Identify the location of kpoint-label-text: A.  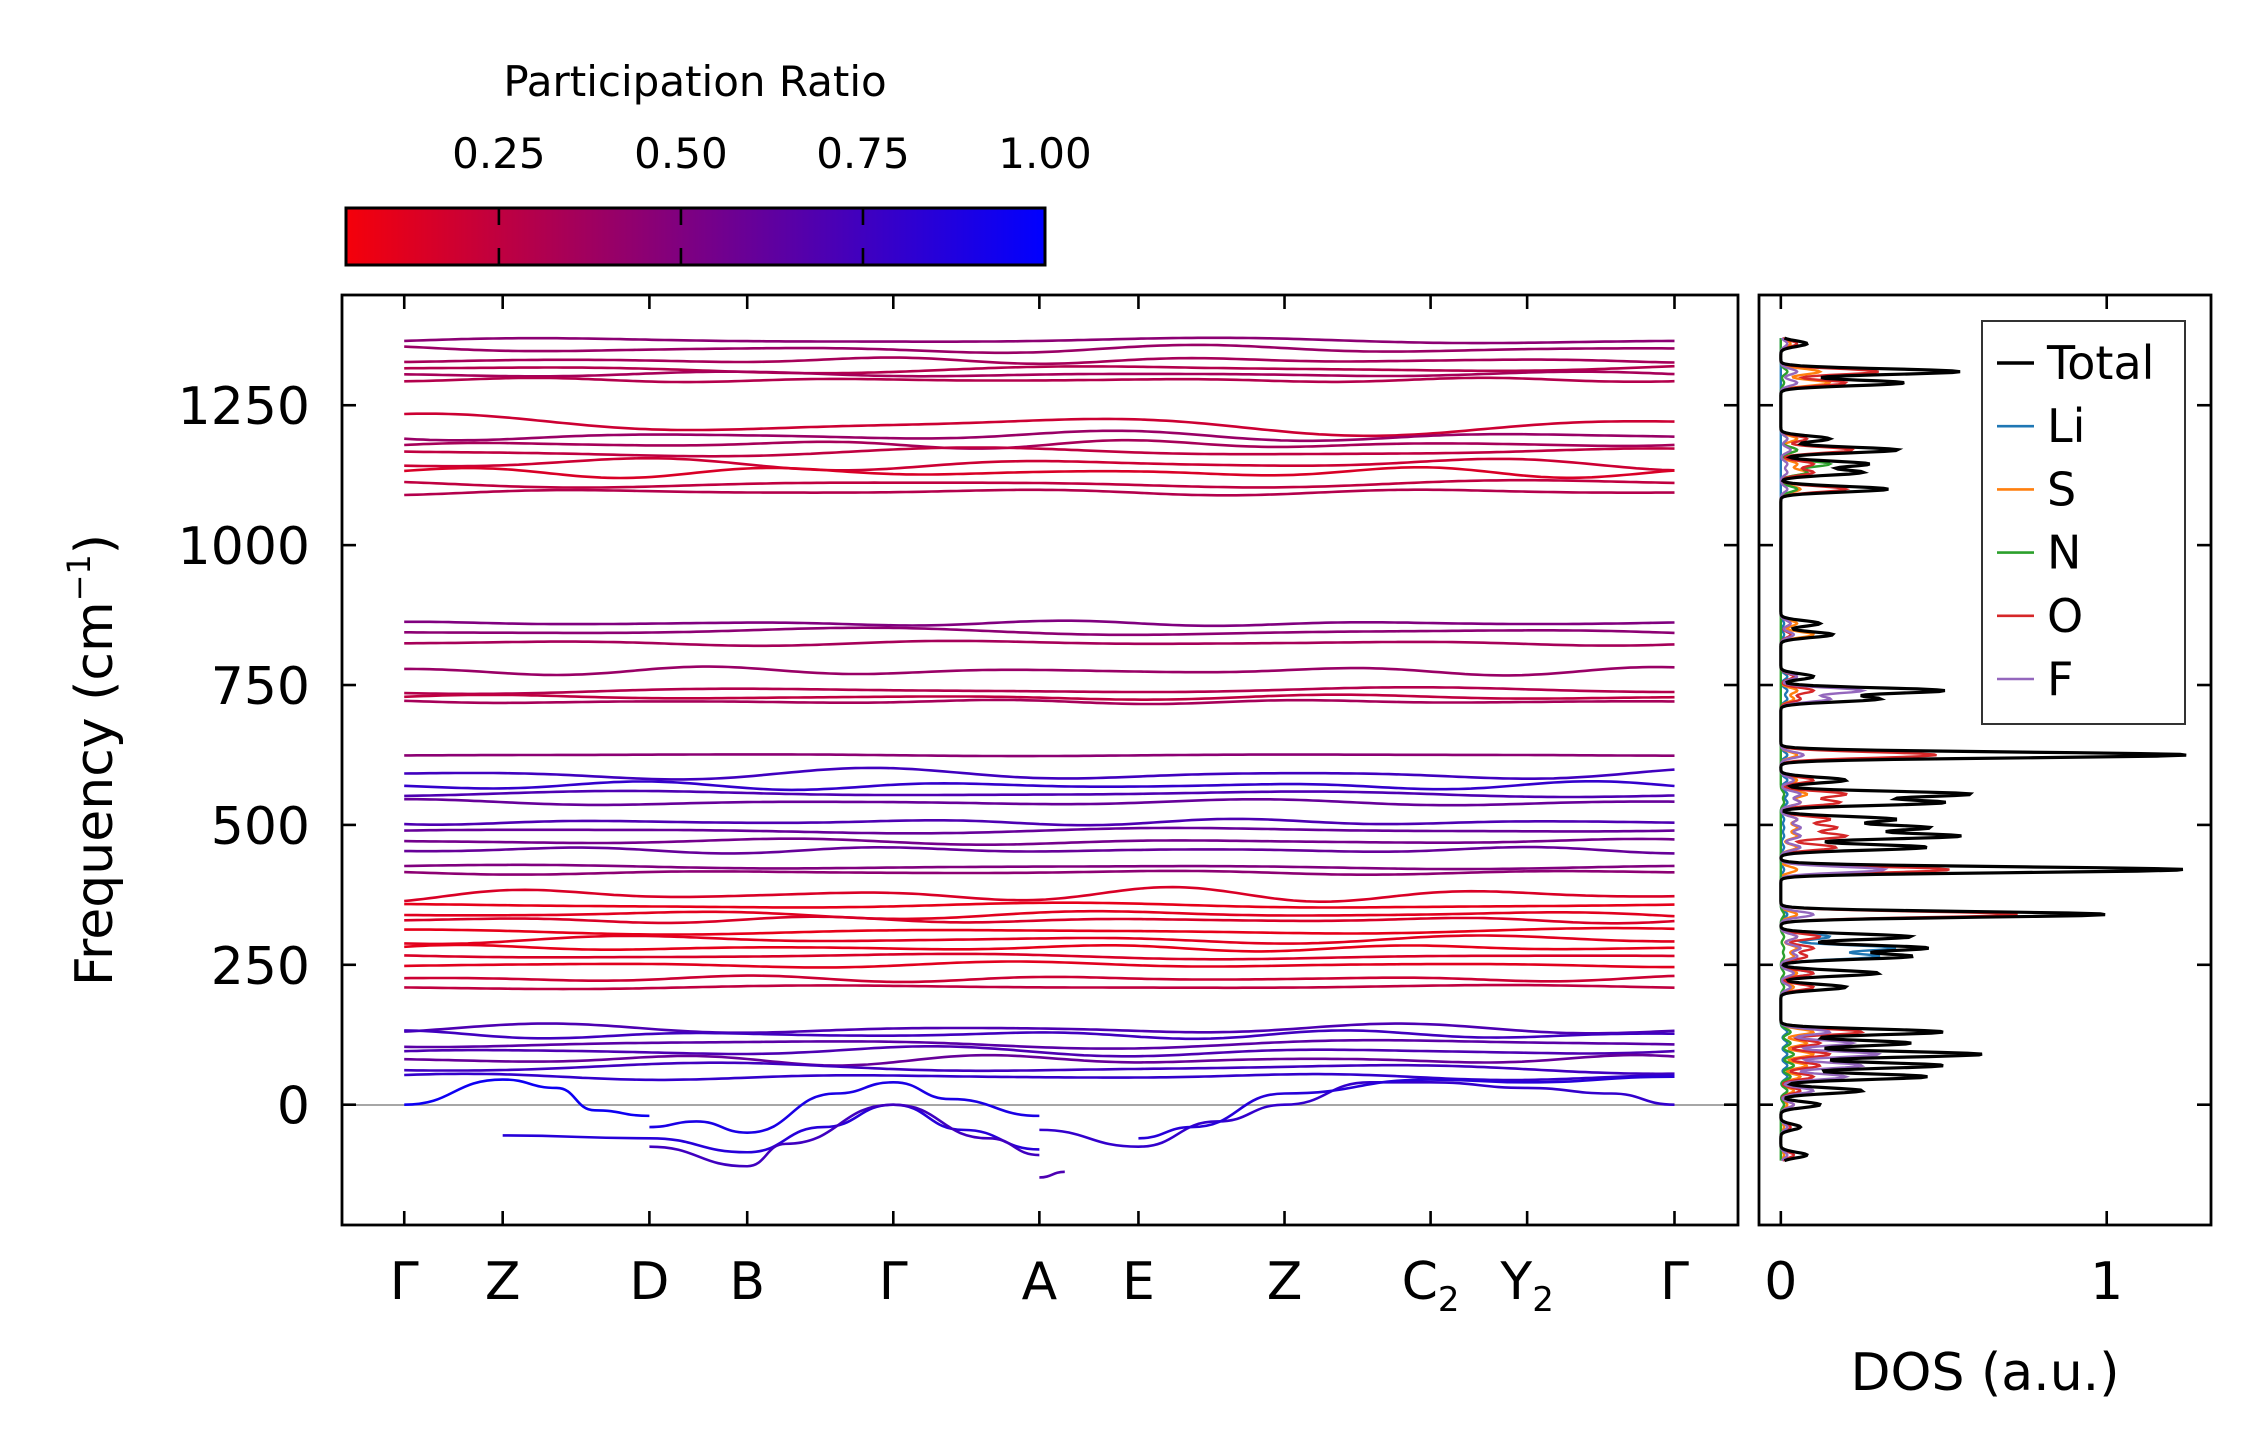
(1040, 1282).